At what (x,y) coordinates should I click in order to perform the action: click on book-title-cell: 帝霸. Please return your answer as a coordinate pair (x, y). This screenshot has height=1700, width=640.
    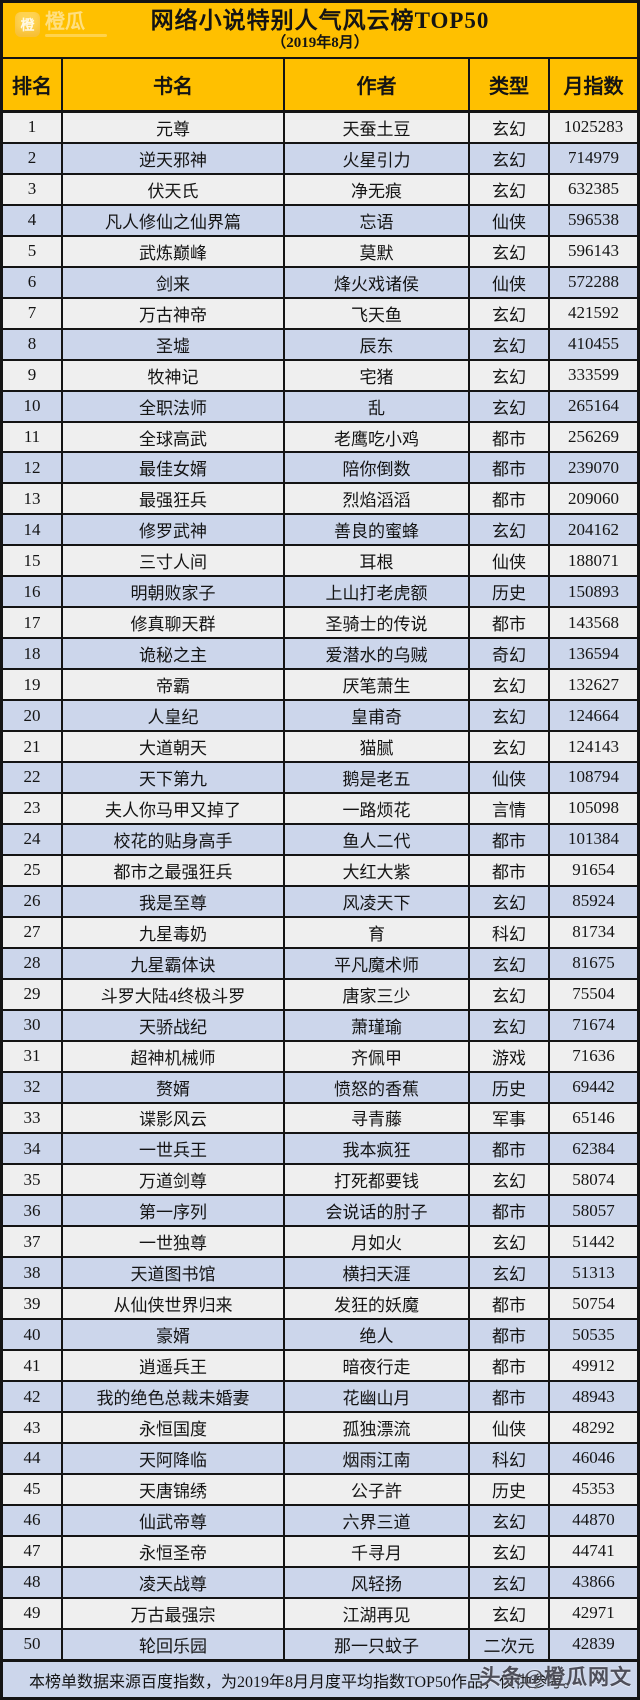
    Looking at the image, I should click on (174, 685).